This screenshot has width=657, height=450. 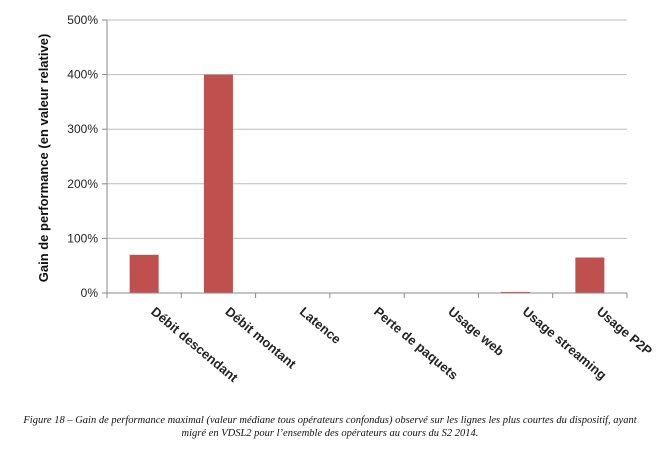 I want to click on x-category-label: Usage P2P, so click(x=624, y=331).